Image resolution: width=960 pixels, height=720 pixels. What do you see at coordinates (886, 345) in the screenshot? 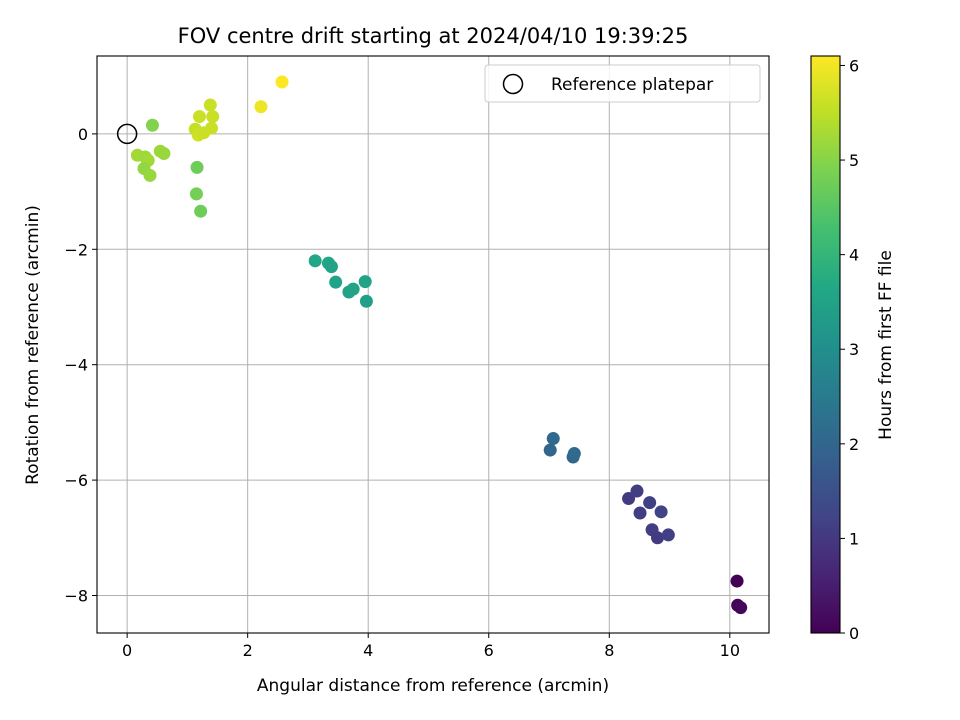
I see `colorbar-label: Hours from first FF file` at bounding box center [886, 345].